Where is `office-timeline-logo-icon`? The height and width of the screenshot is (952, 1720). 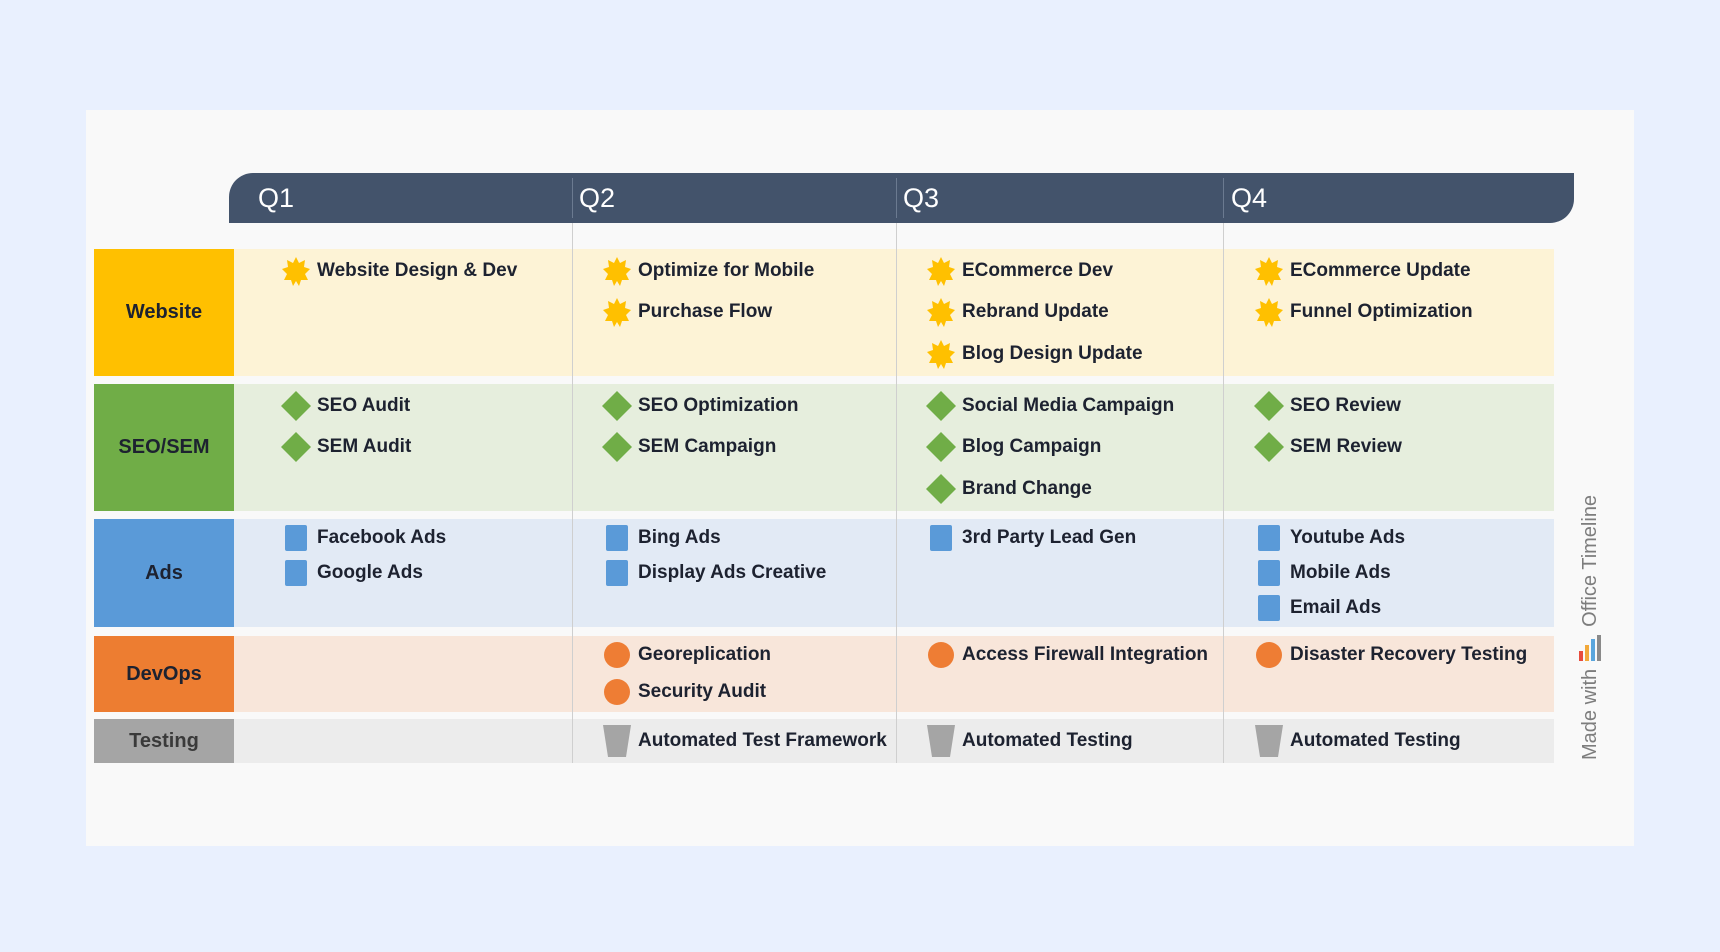 office-timeline-logo-icon is located at coordinates (1590, 647).